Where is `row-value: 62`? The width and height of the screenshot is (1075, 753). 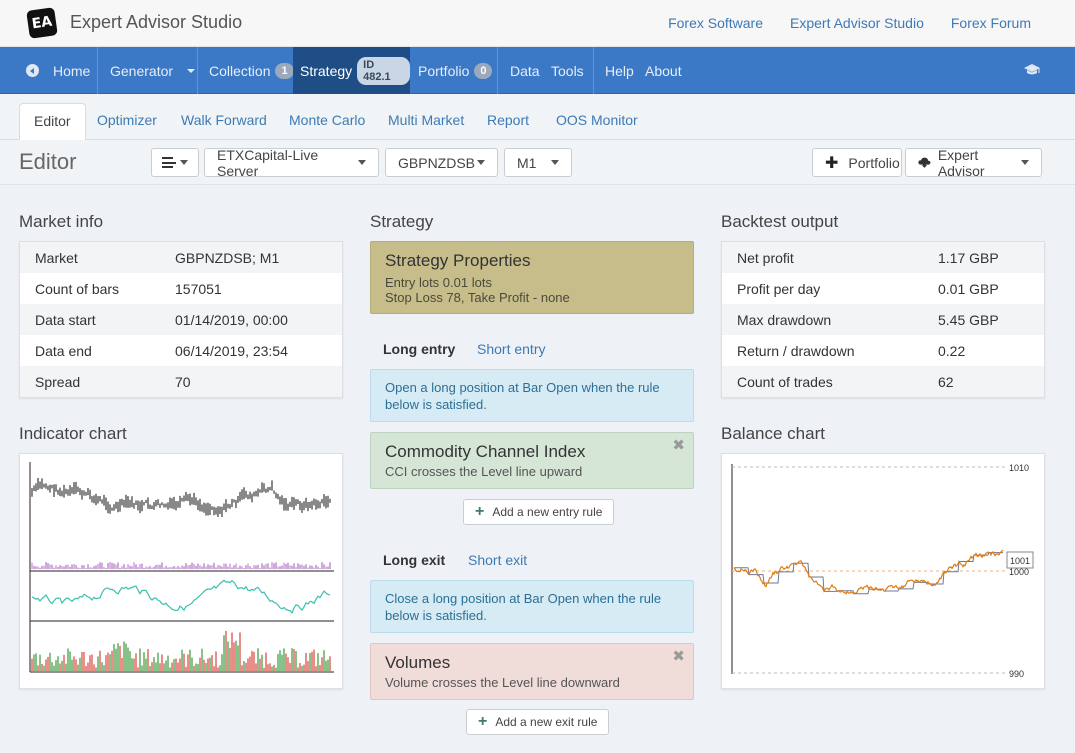 row-value: 62 is located at coordinates (946, 381).